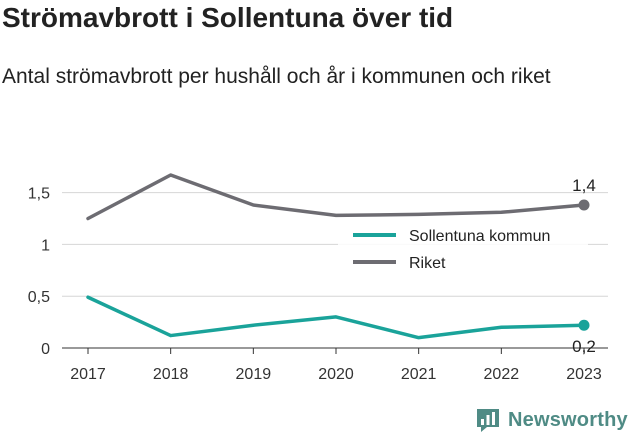 The width and height of the screenshot is (631, 439). What do you see at coordinates (228, 17) in the screenshot?
I see `chart-title: Strömavbrott i Sollentuna över tid` at bounding box center [228, 17].